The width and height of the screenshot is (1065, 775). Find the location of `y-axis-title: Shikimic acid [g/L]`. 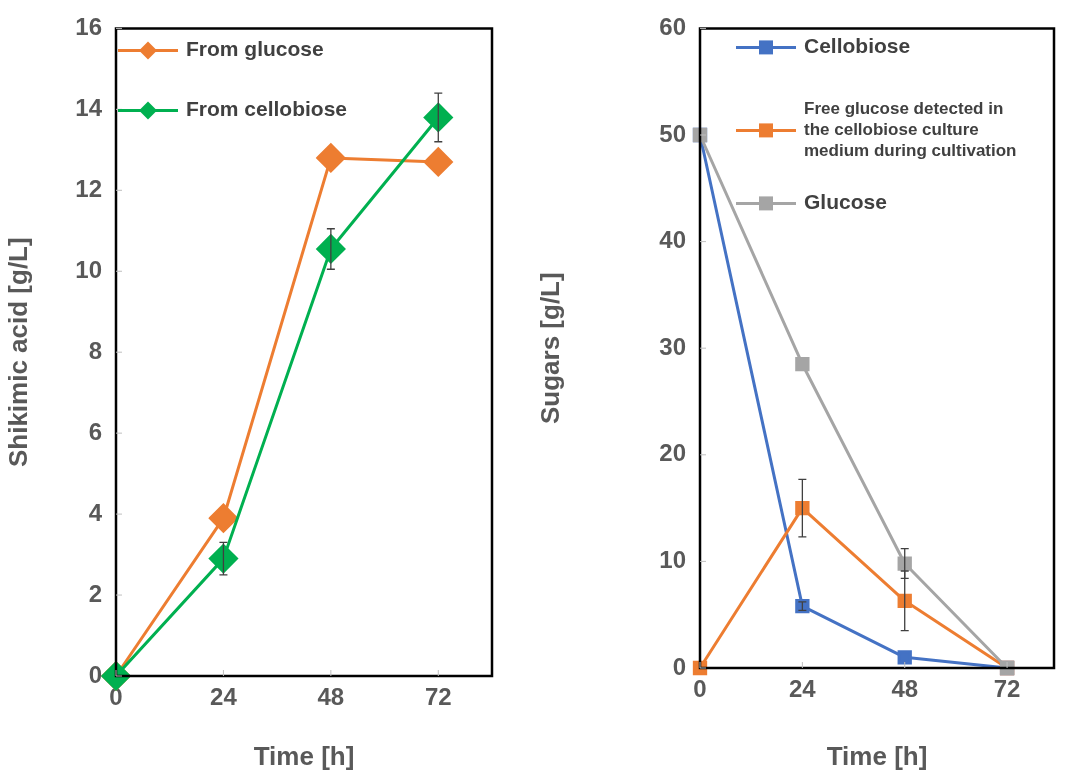

y-axis-title: Shikimic acid [g/L] is located at coordinates (17, 352).